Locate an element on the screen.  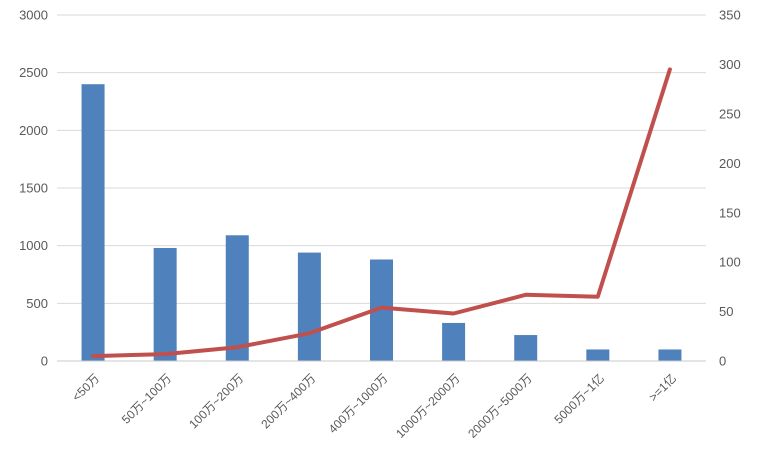
left-axis-tick-label: 0 is located at coordinates (44, 361).